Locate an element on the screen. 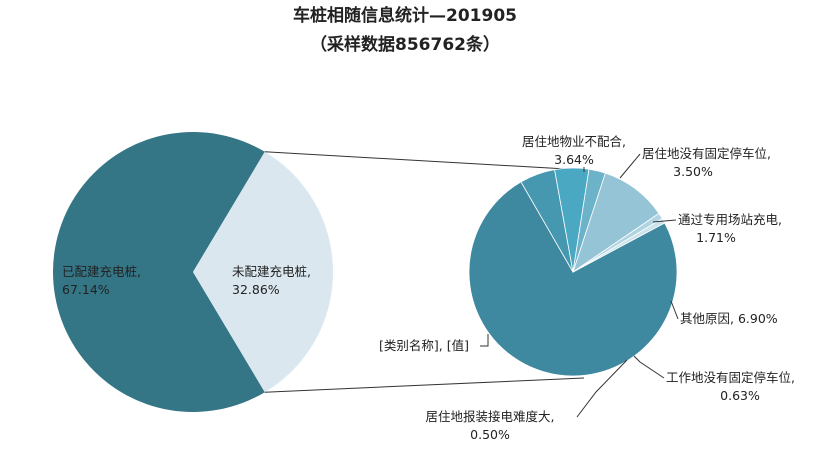 This screenshot has height=467, width=820. label-other-reasons: 其他原因, 6.90% is located at coordinates (729, 318).